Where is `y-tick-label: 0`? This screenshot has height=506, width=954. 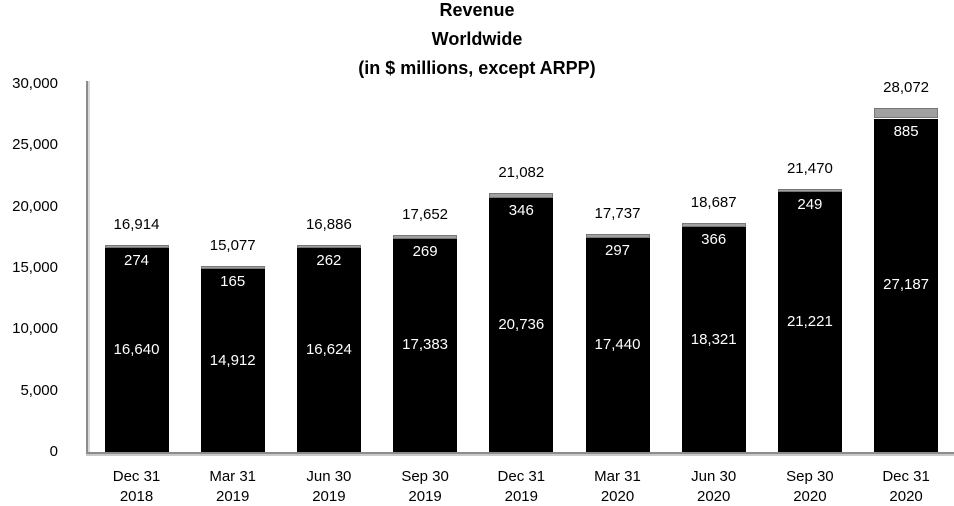
y-tick-label: 0 is located at coordinates (53, 451).